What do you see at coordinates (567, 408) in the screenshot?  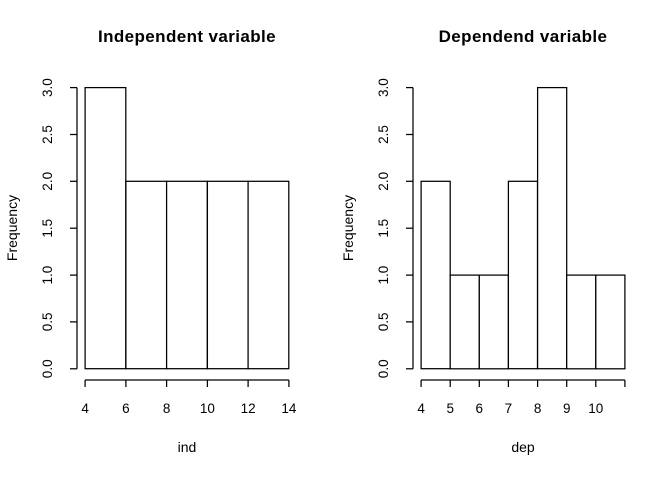 I see `x-tick-label: 9` at bounding box center [567, 408].